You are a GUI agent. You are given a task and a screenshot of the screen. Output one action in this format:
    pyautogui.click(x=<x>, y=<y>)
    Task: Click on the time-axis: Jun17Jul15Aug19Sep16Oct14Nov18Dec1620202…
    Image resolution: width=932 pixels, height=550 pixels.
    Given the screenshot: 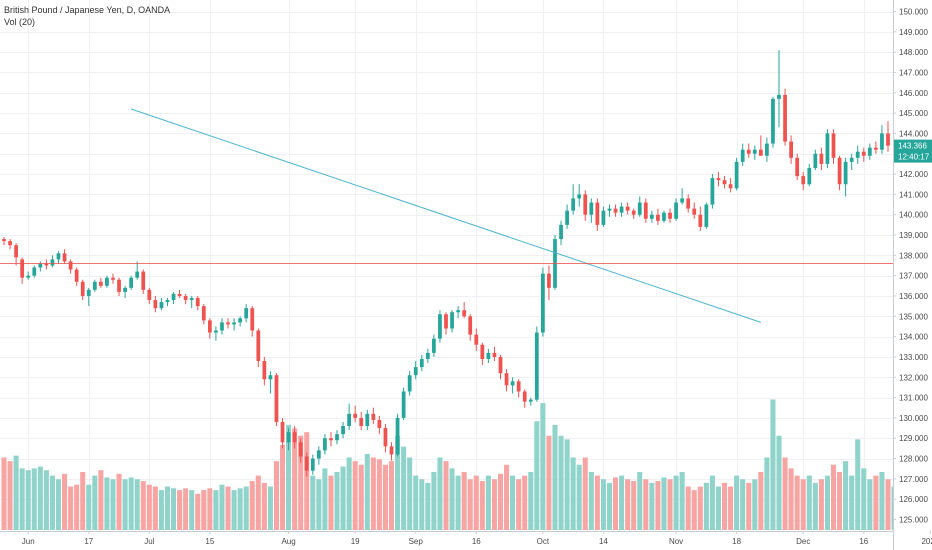 What is the action you would take?
    pyautogui.click(x=466, y=540)
    